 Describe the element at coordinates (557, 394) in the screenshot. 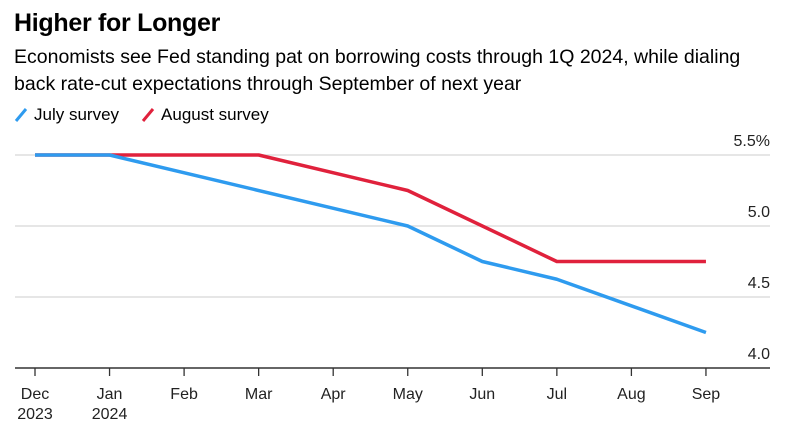

I see `x-tick-label: Jul` at that location.